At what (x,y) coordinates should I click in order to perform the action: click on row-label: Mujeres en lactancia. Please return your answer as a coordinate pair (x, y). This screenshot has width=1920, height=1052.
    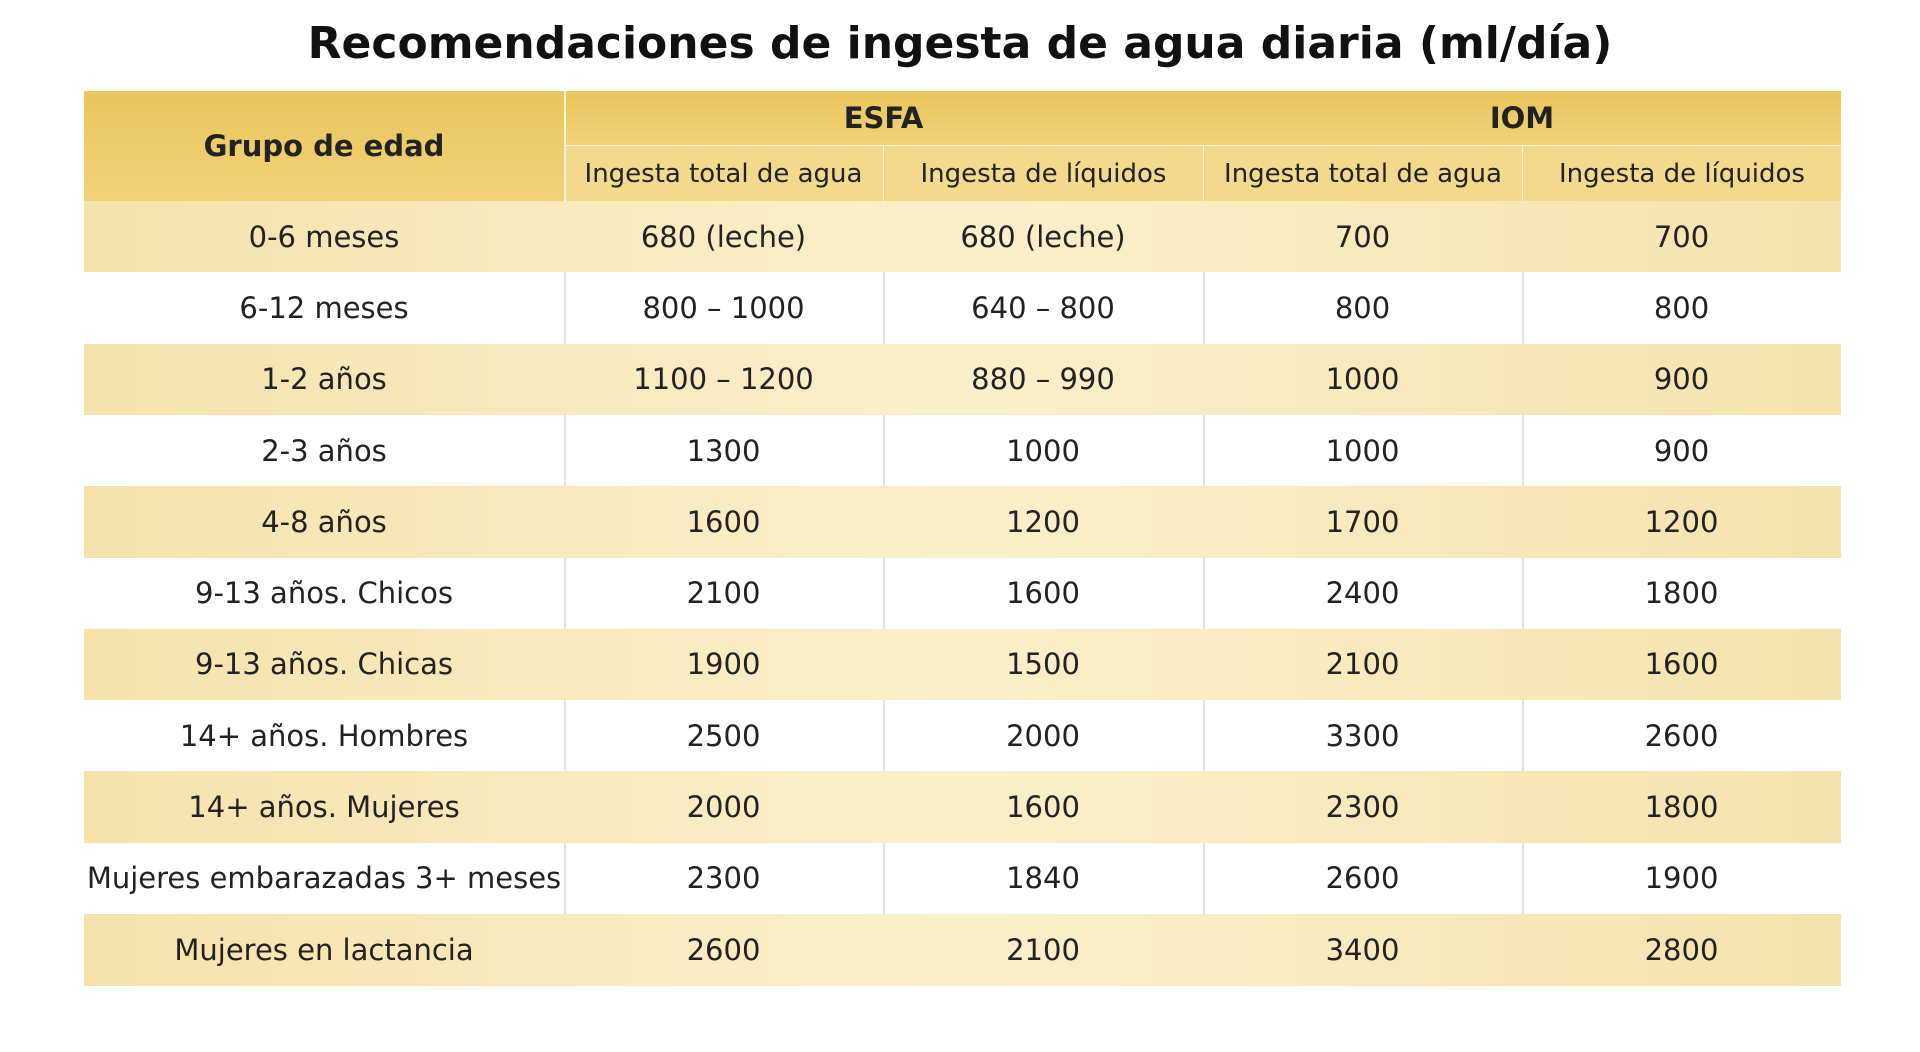
    Looking at the image, I should click on (324, 949).